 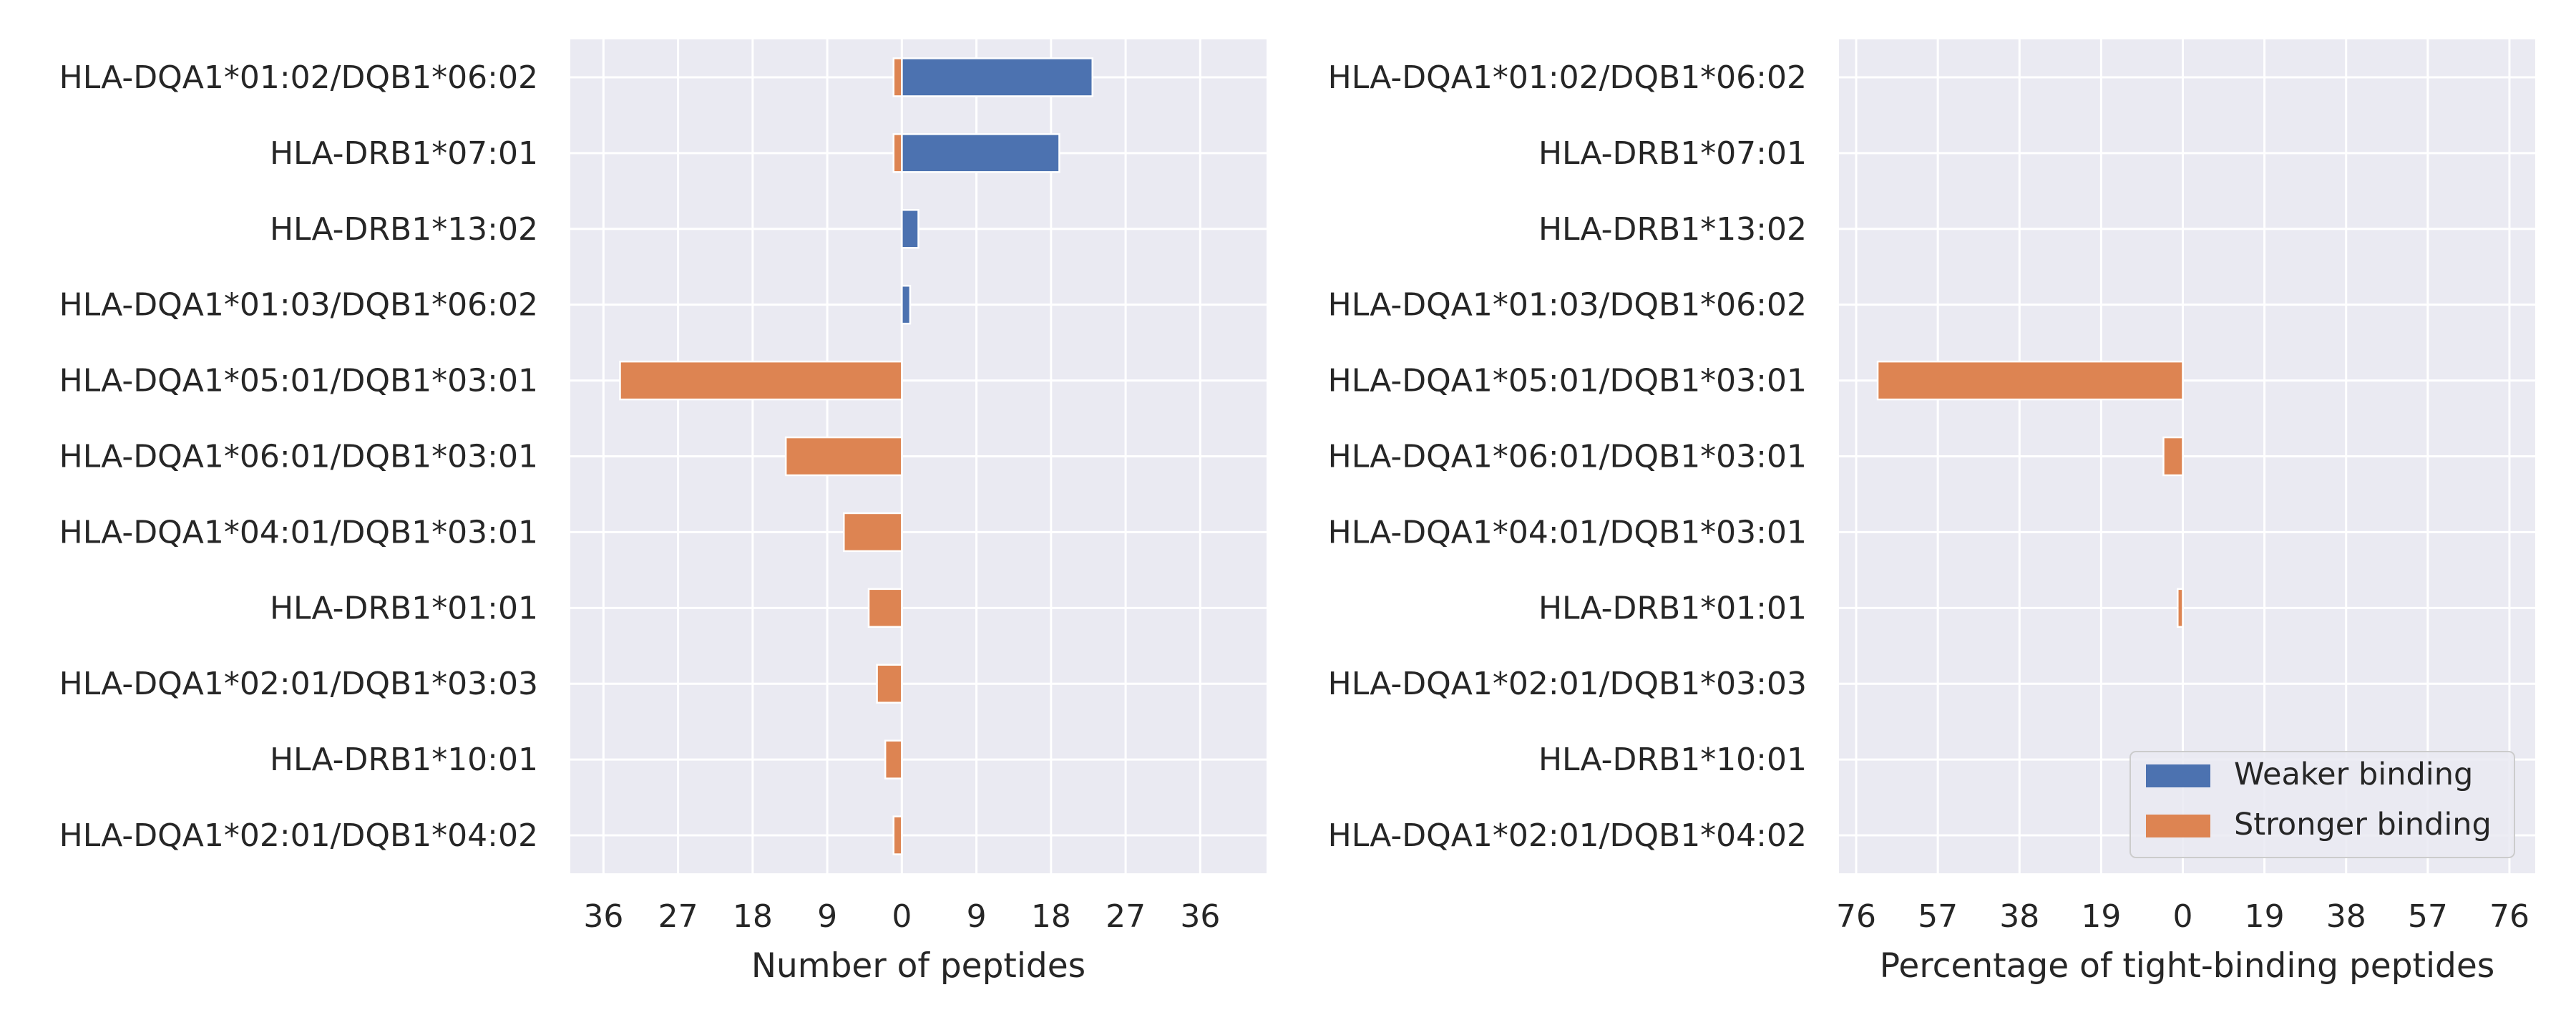 I want to click on legend-frame, so click(x=2322, y=804).